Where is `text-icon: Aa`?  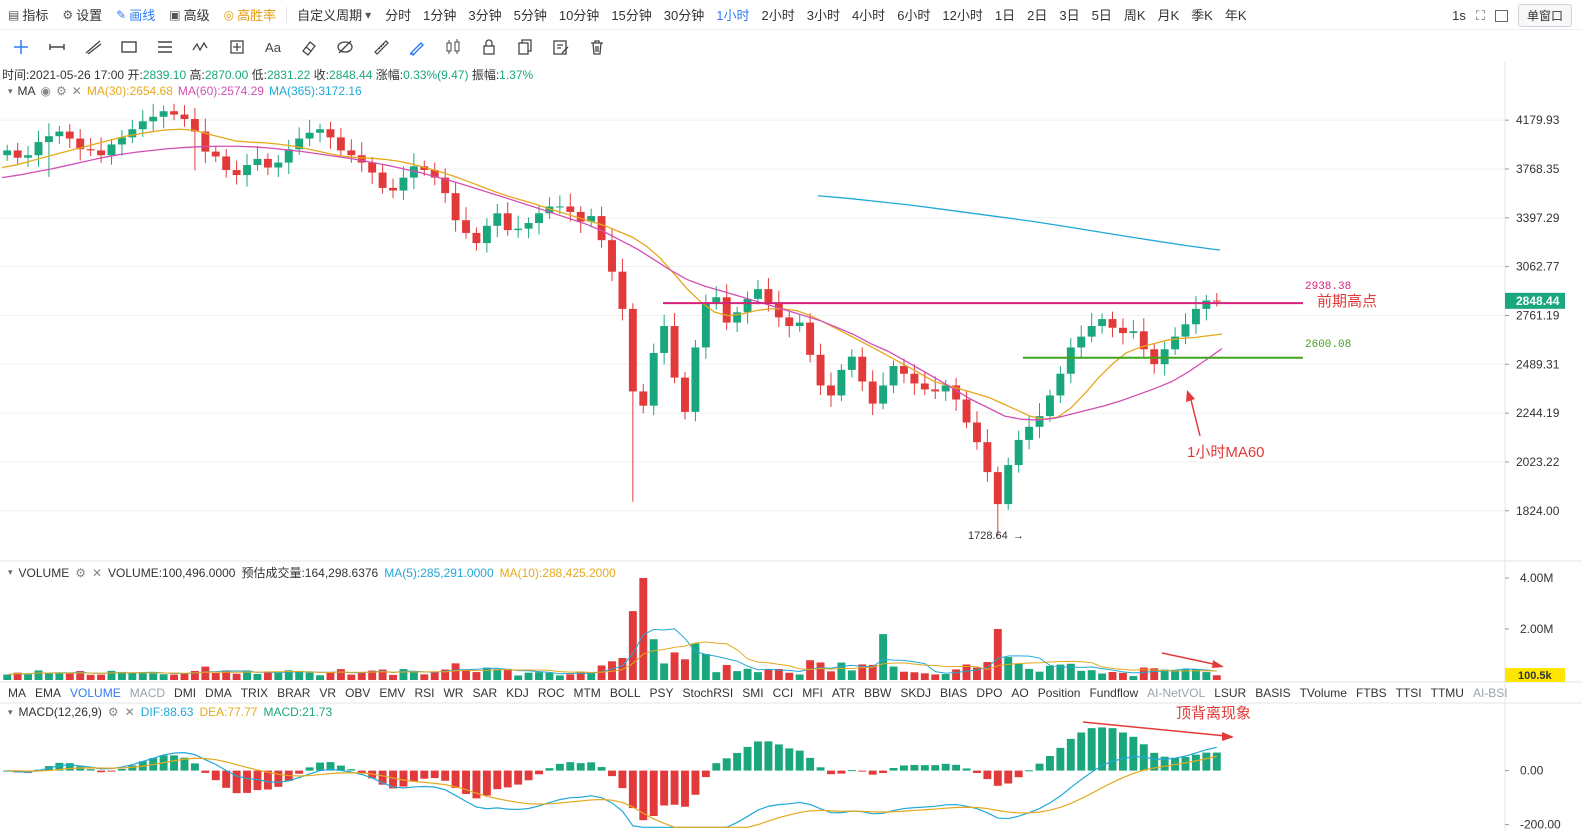 text-icon: Aa is located at coordinates (273, 47).